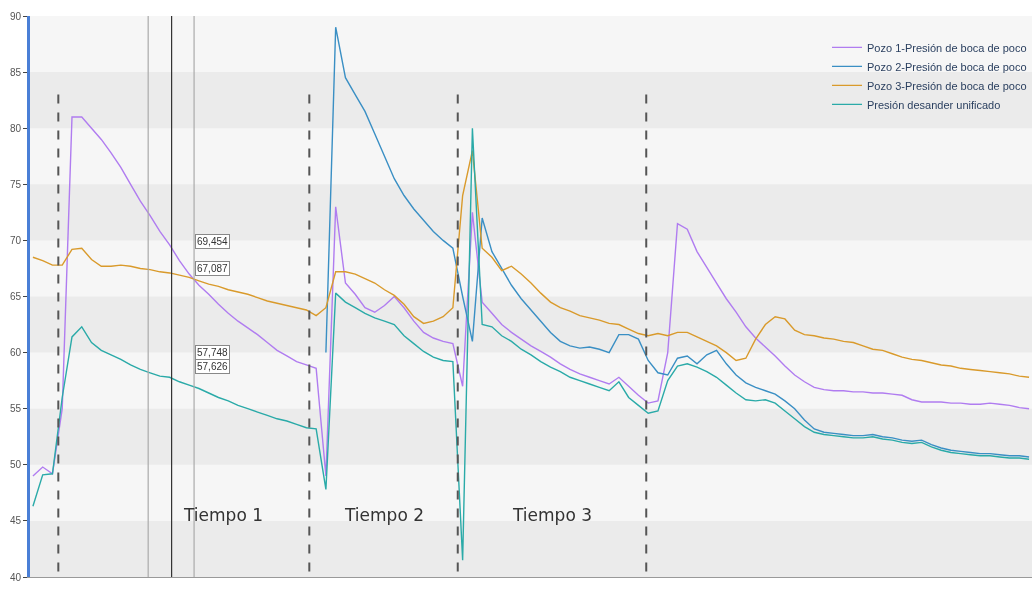 This screenshot has width=1034, height=589. Describe the element at coordinates (15, 16) in the screenshot. I see `y-tick-label: 90` at that location.